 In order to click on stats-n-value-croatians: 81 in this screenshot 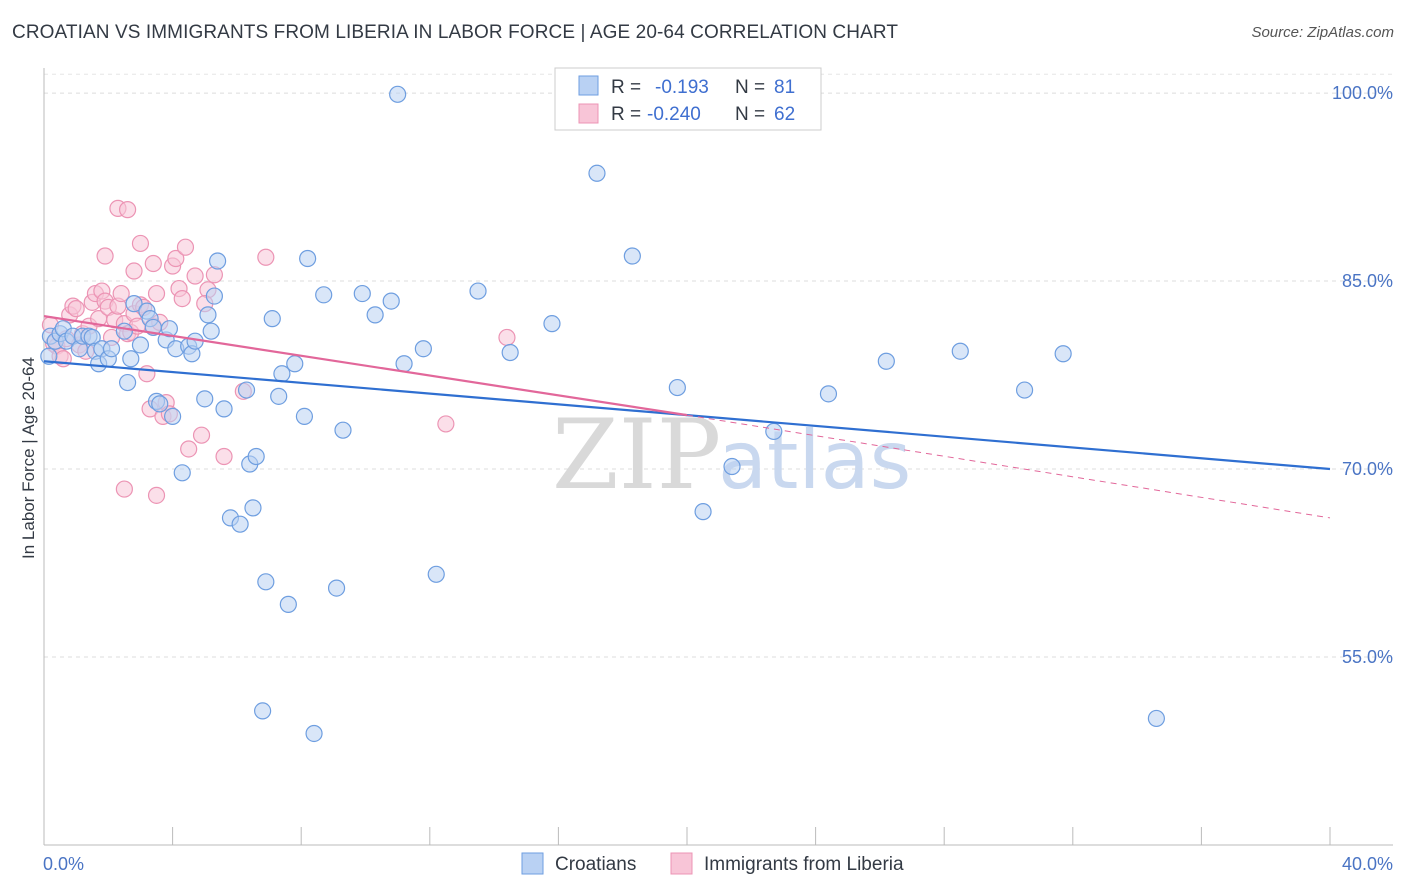, I will do `click(784, 87)`.